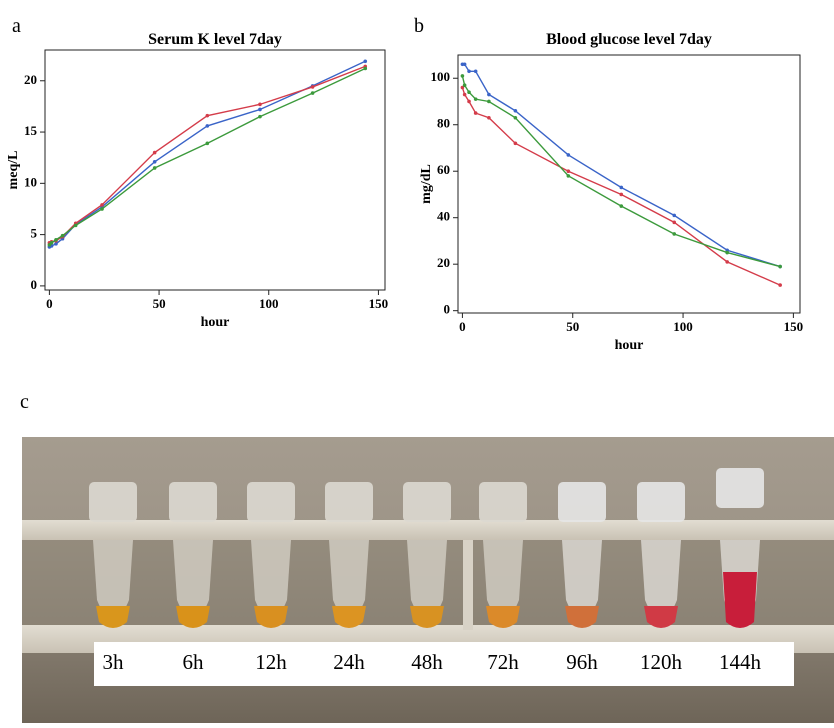 This screenshot has width=834, height=728. What do you see at coordinates (194, 662) in the screenshot?
I see `tube-label: 6h` at bounding box center [194, 662].